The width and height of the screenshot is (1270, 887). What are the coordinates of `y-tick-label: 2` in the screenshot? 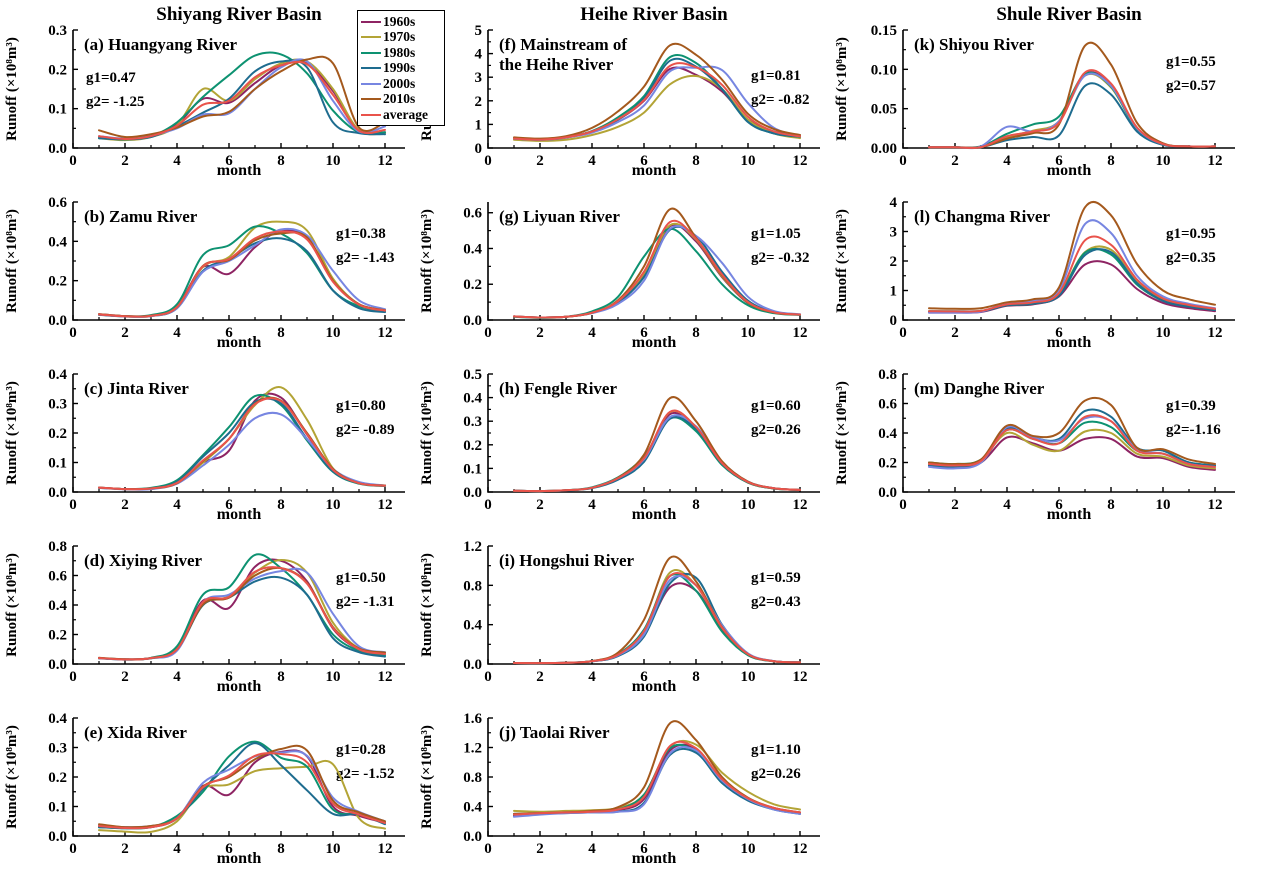 It's located at (479, 102).